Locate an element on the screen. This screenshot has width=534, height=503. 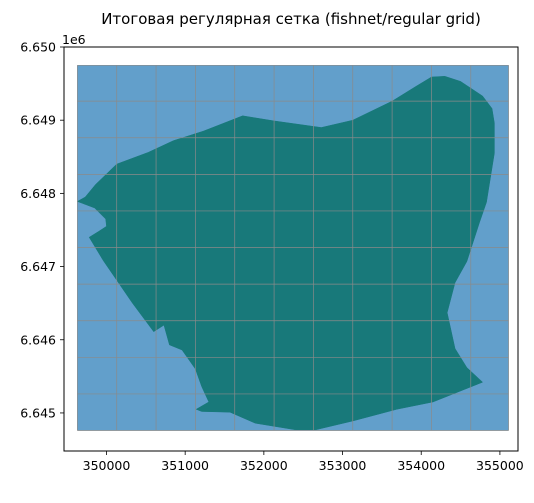
x-tick-label: 352000 is located at coordinates (264, 465).